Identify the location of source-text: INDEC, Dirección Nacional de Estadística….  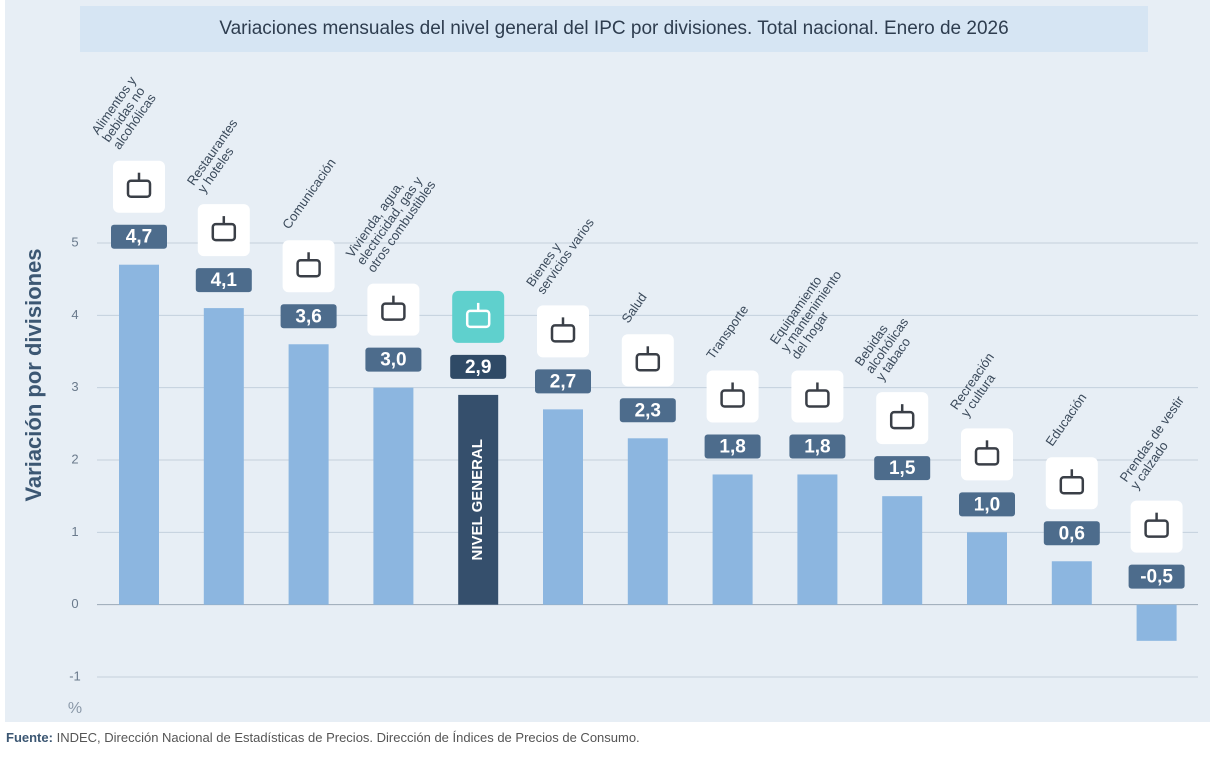
(348, 737).